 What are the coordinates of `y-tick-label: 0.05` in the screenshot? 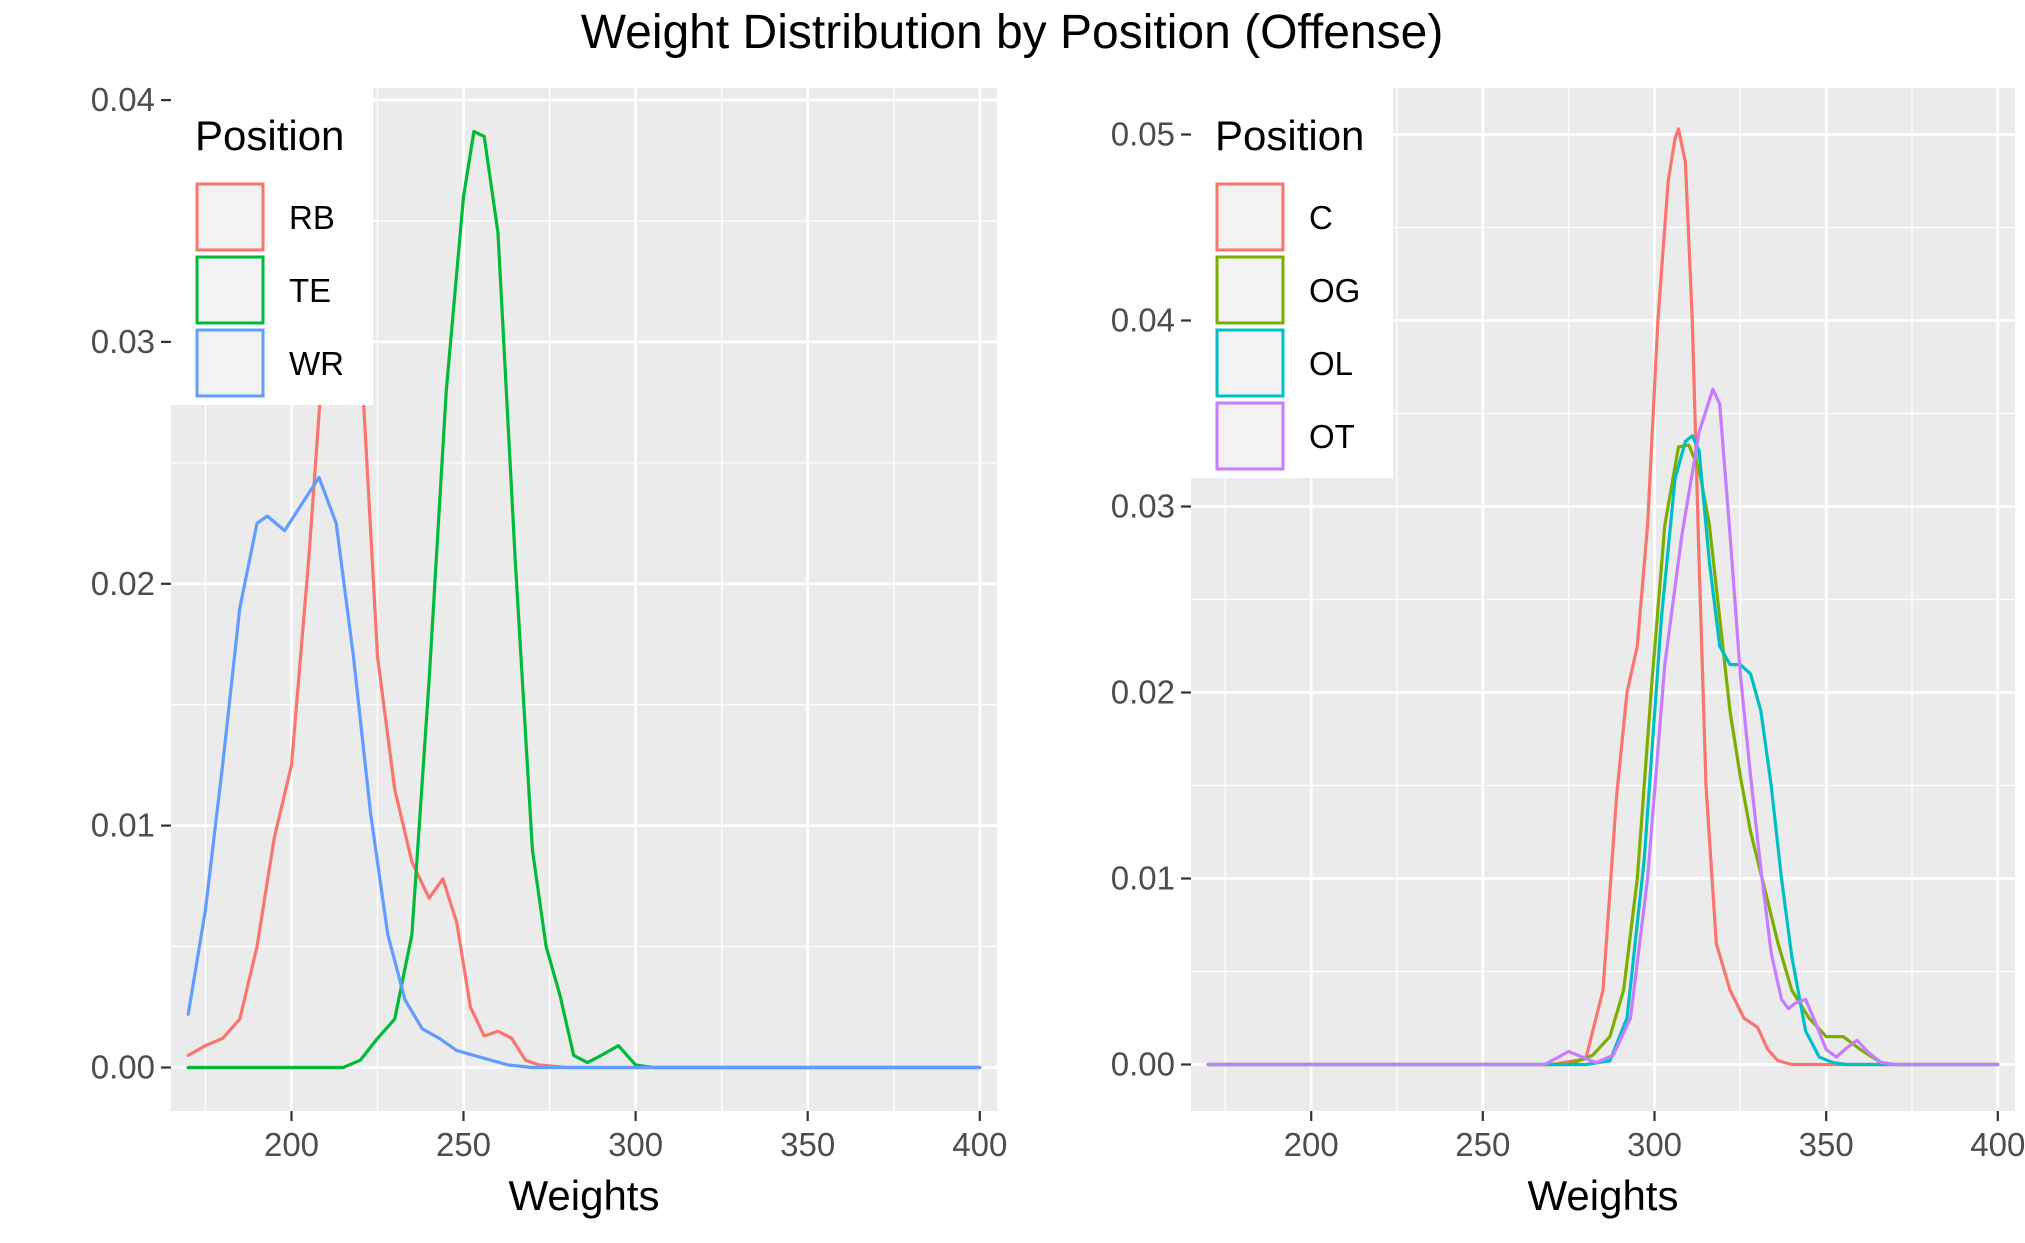 It's located at (1143, 134).